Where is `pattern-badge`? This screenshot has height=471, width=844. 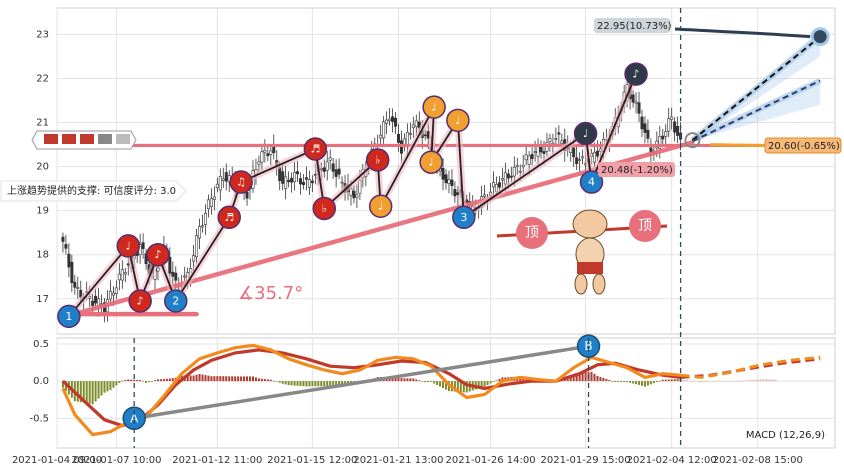 pattern-badge is located at coordinates (69, 139).